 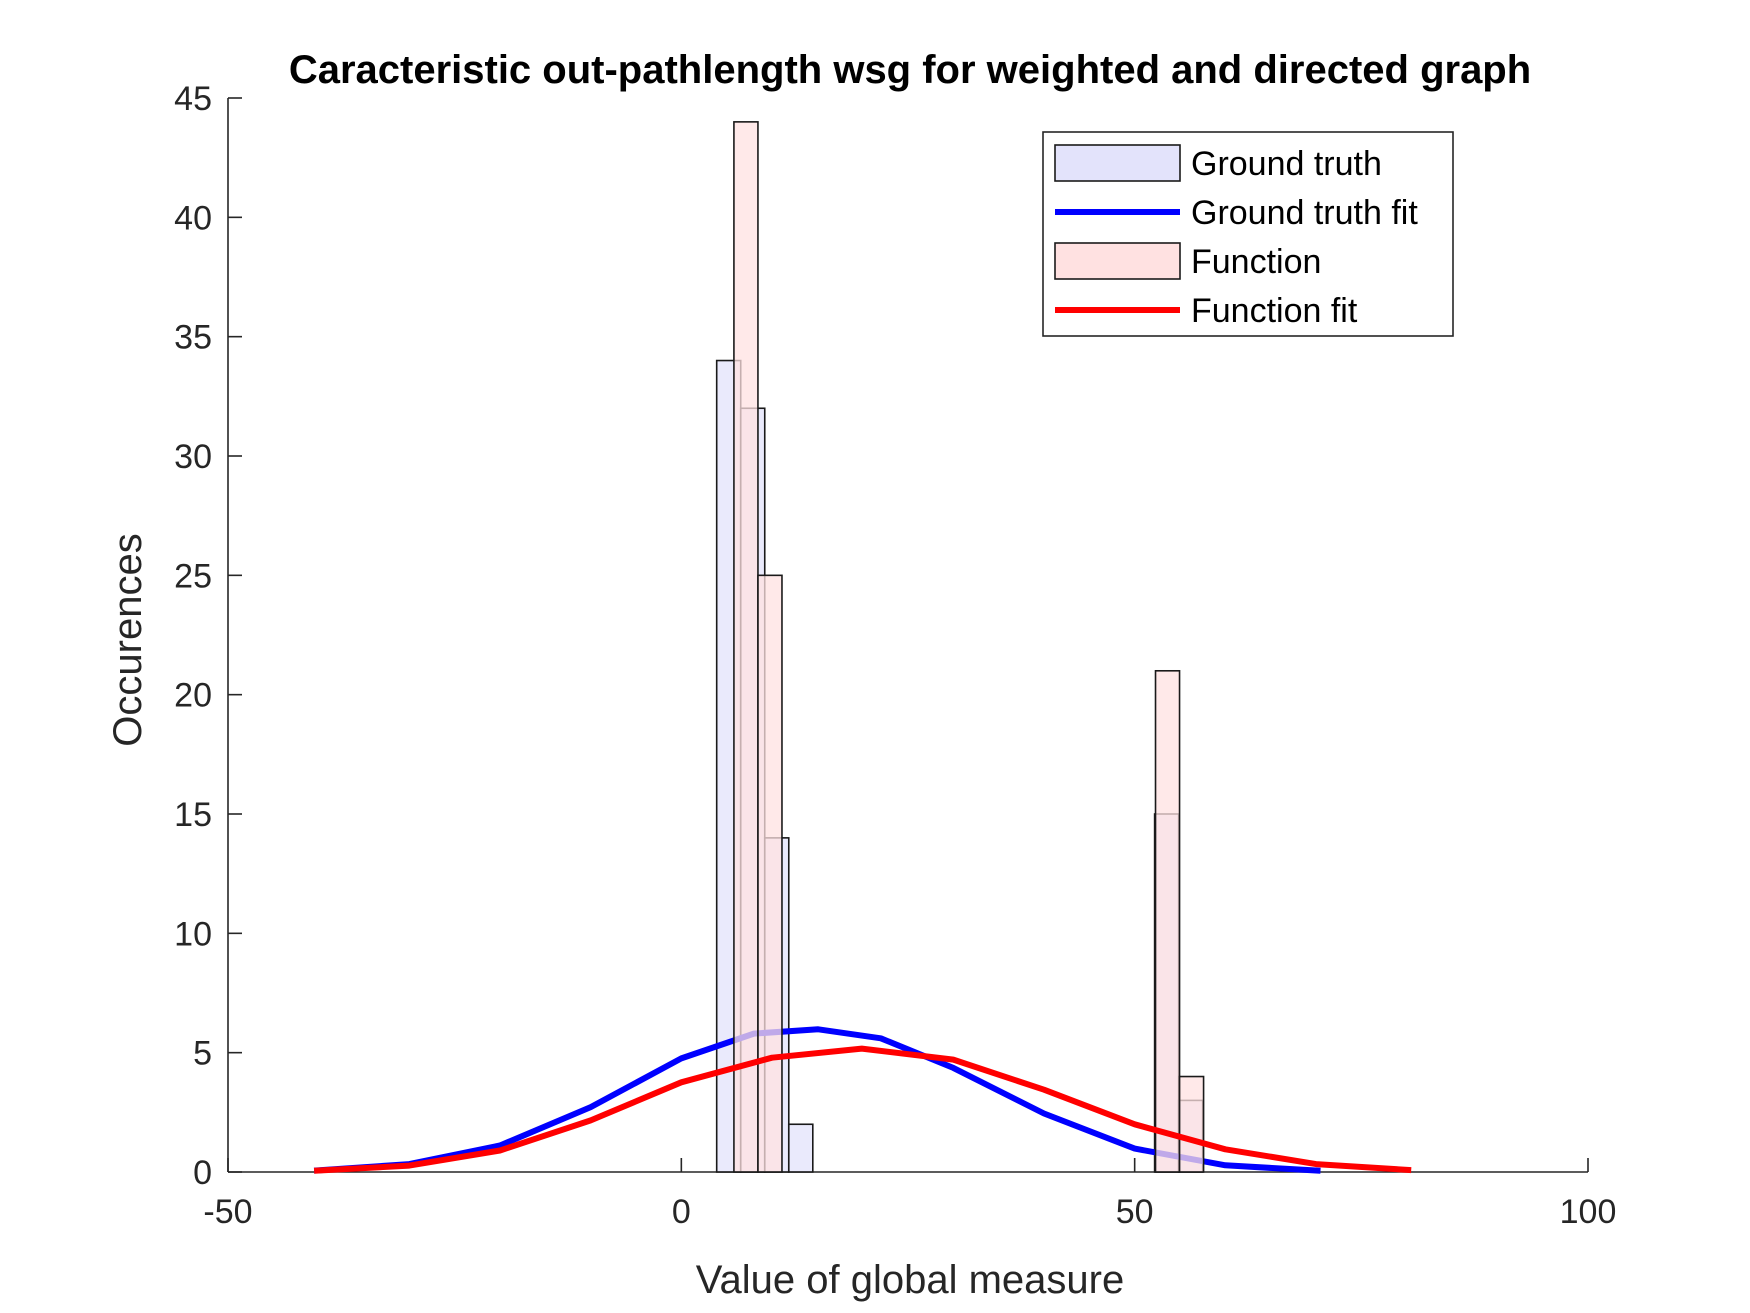 I want to click on y-tick-label: 35, so click(x=193, y=338).